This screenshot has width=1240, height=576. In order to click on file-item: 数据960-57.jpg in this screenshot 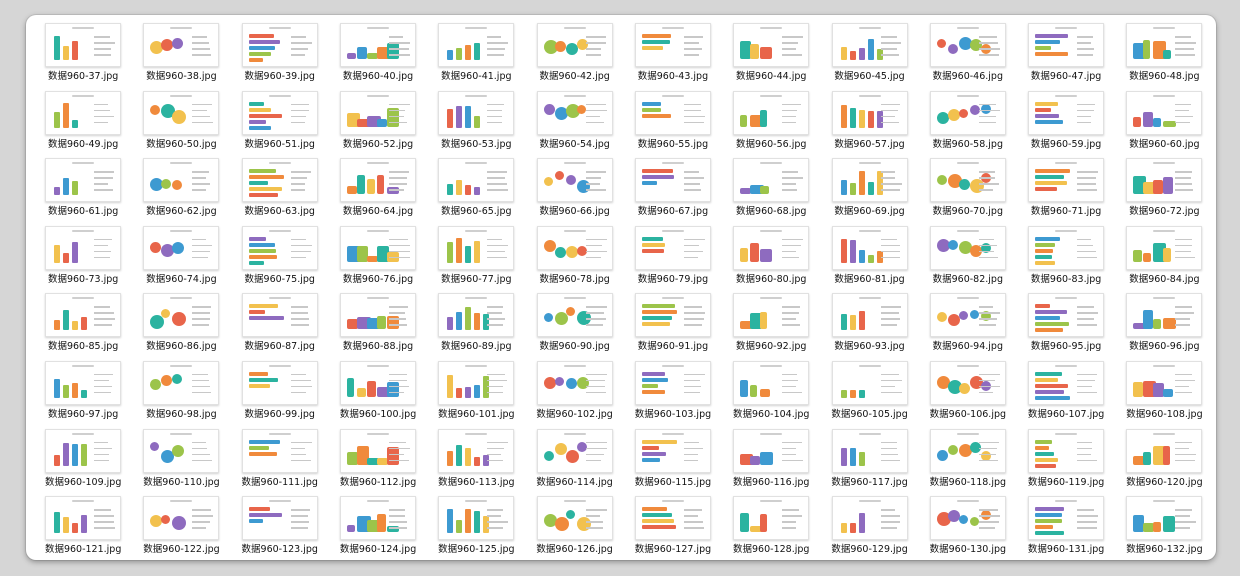, I will do `click(869, 123)`.